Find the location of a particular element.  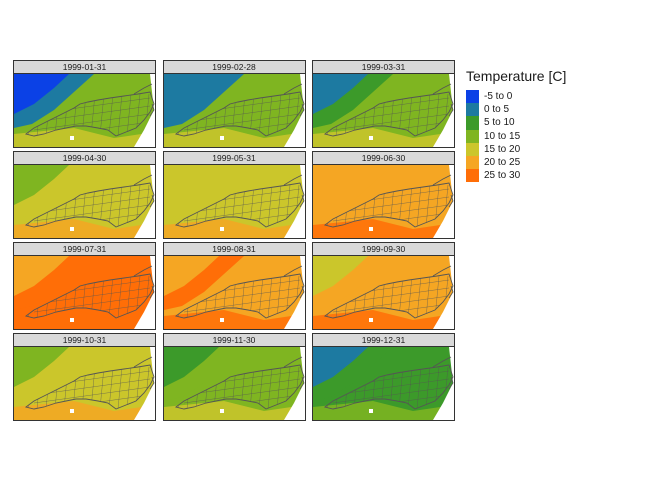

panel-date-label: 1999-01-31 is located at coordinates (84, 67).